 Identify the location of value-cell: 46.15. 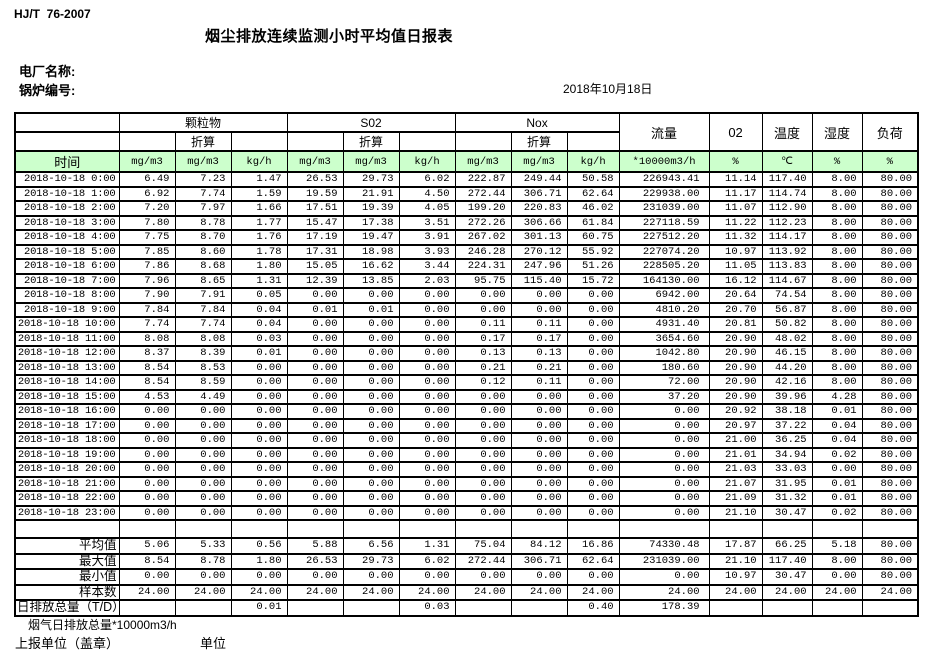
(787, 353).